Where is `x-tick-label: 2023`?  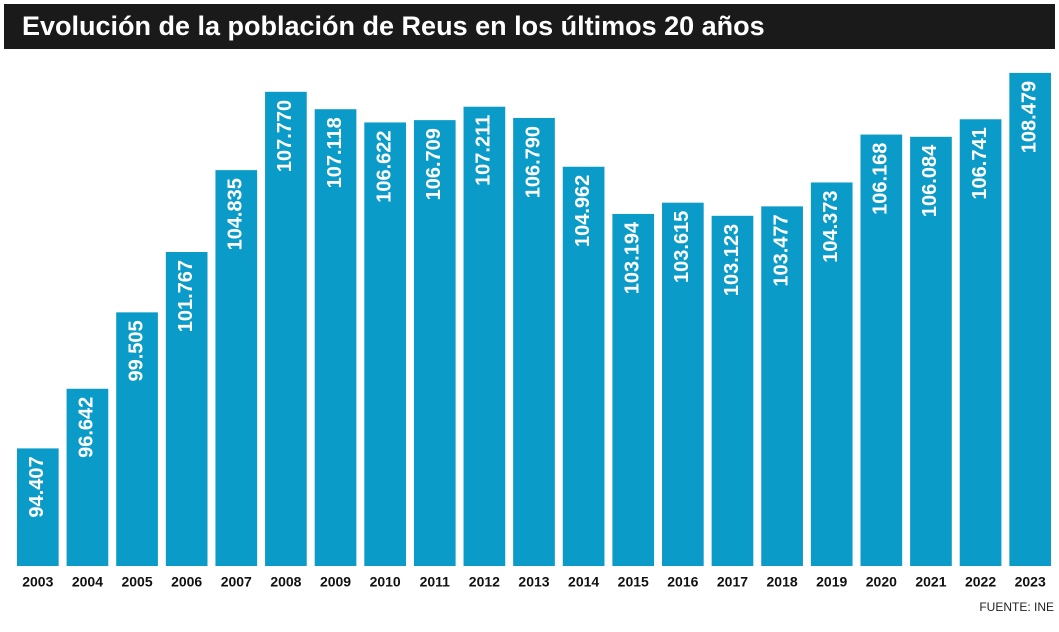
x-tick-label: 2023 is located at coordinates (1030, 582).